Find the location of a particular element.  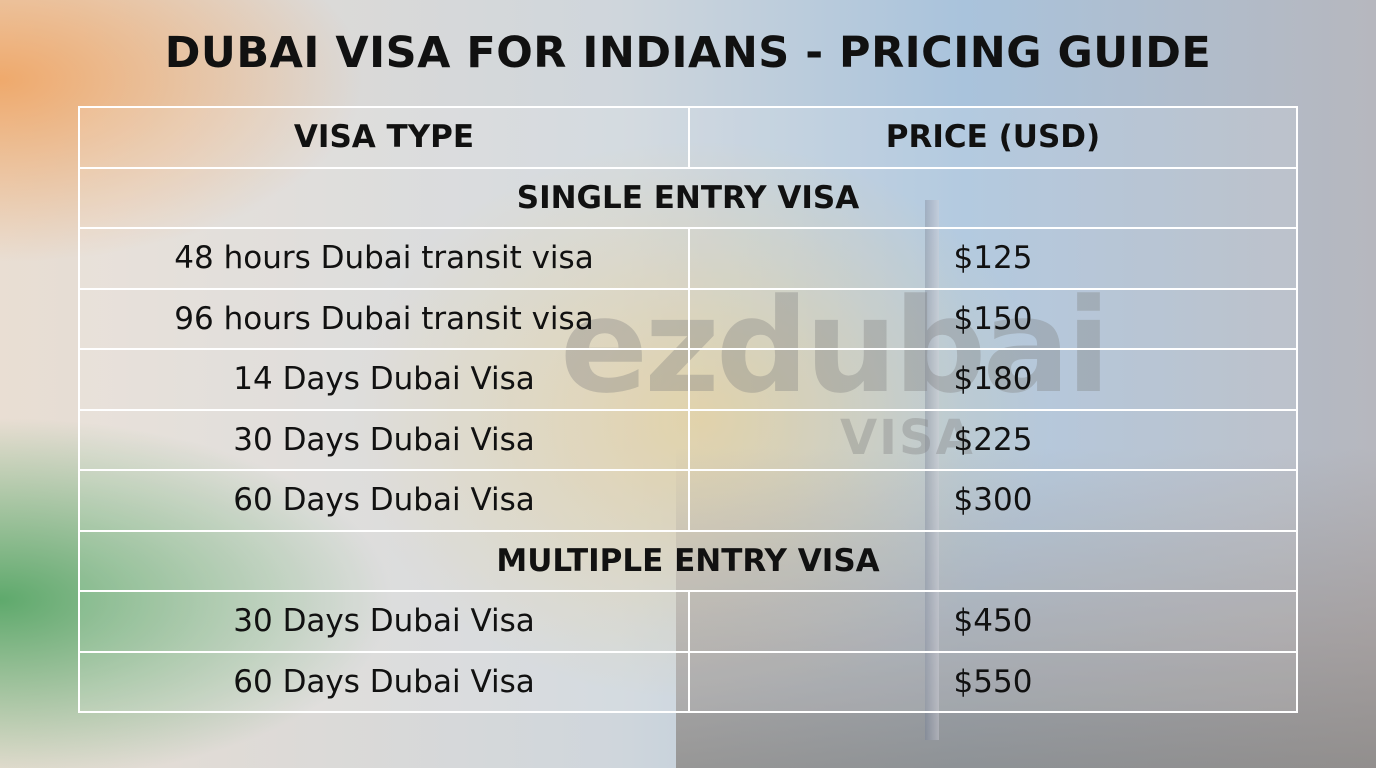

table-header-row: VISA TYPE PRICE (USD) is located at coordinates (688, 137).